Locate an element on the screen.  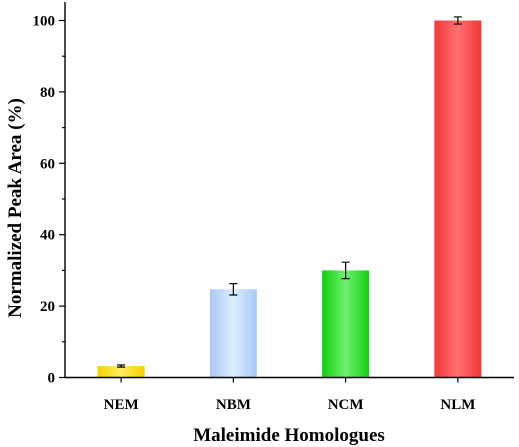
y-tick-label: 60 is located at coordinates (47, 164).